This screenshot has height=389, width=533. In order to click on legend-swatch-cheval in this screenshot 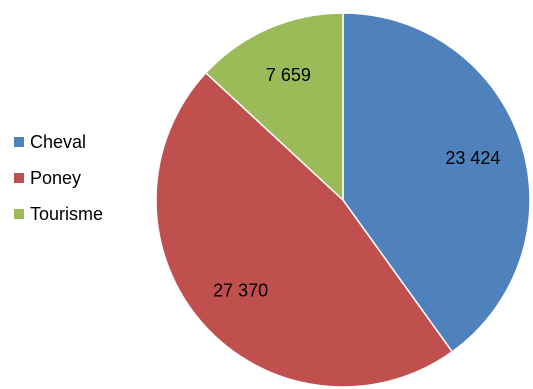, I will do `click(19, 142)`.